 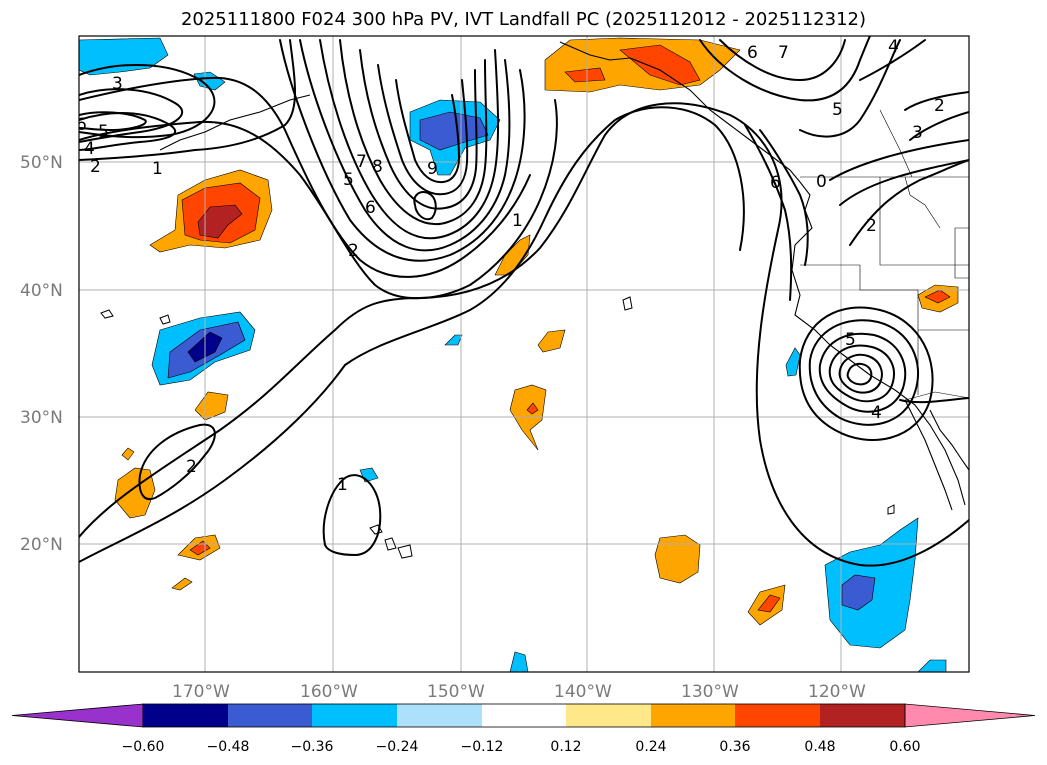 I want to click on coast-aleutians, so click(x=235, y=122).